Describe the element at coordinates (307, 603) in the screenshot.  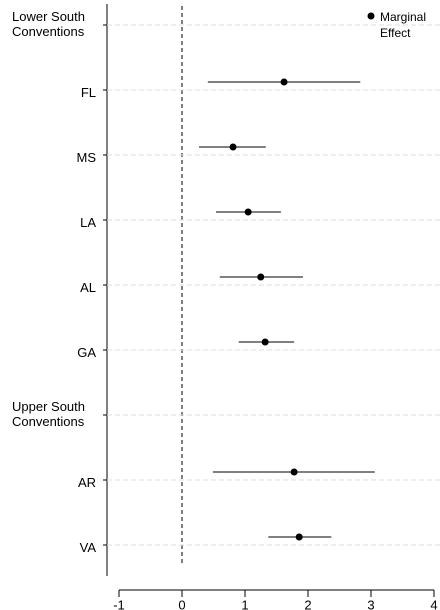
I see `x-tick-label: 2` at that location.